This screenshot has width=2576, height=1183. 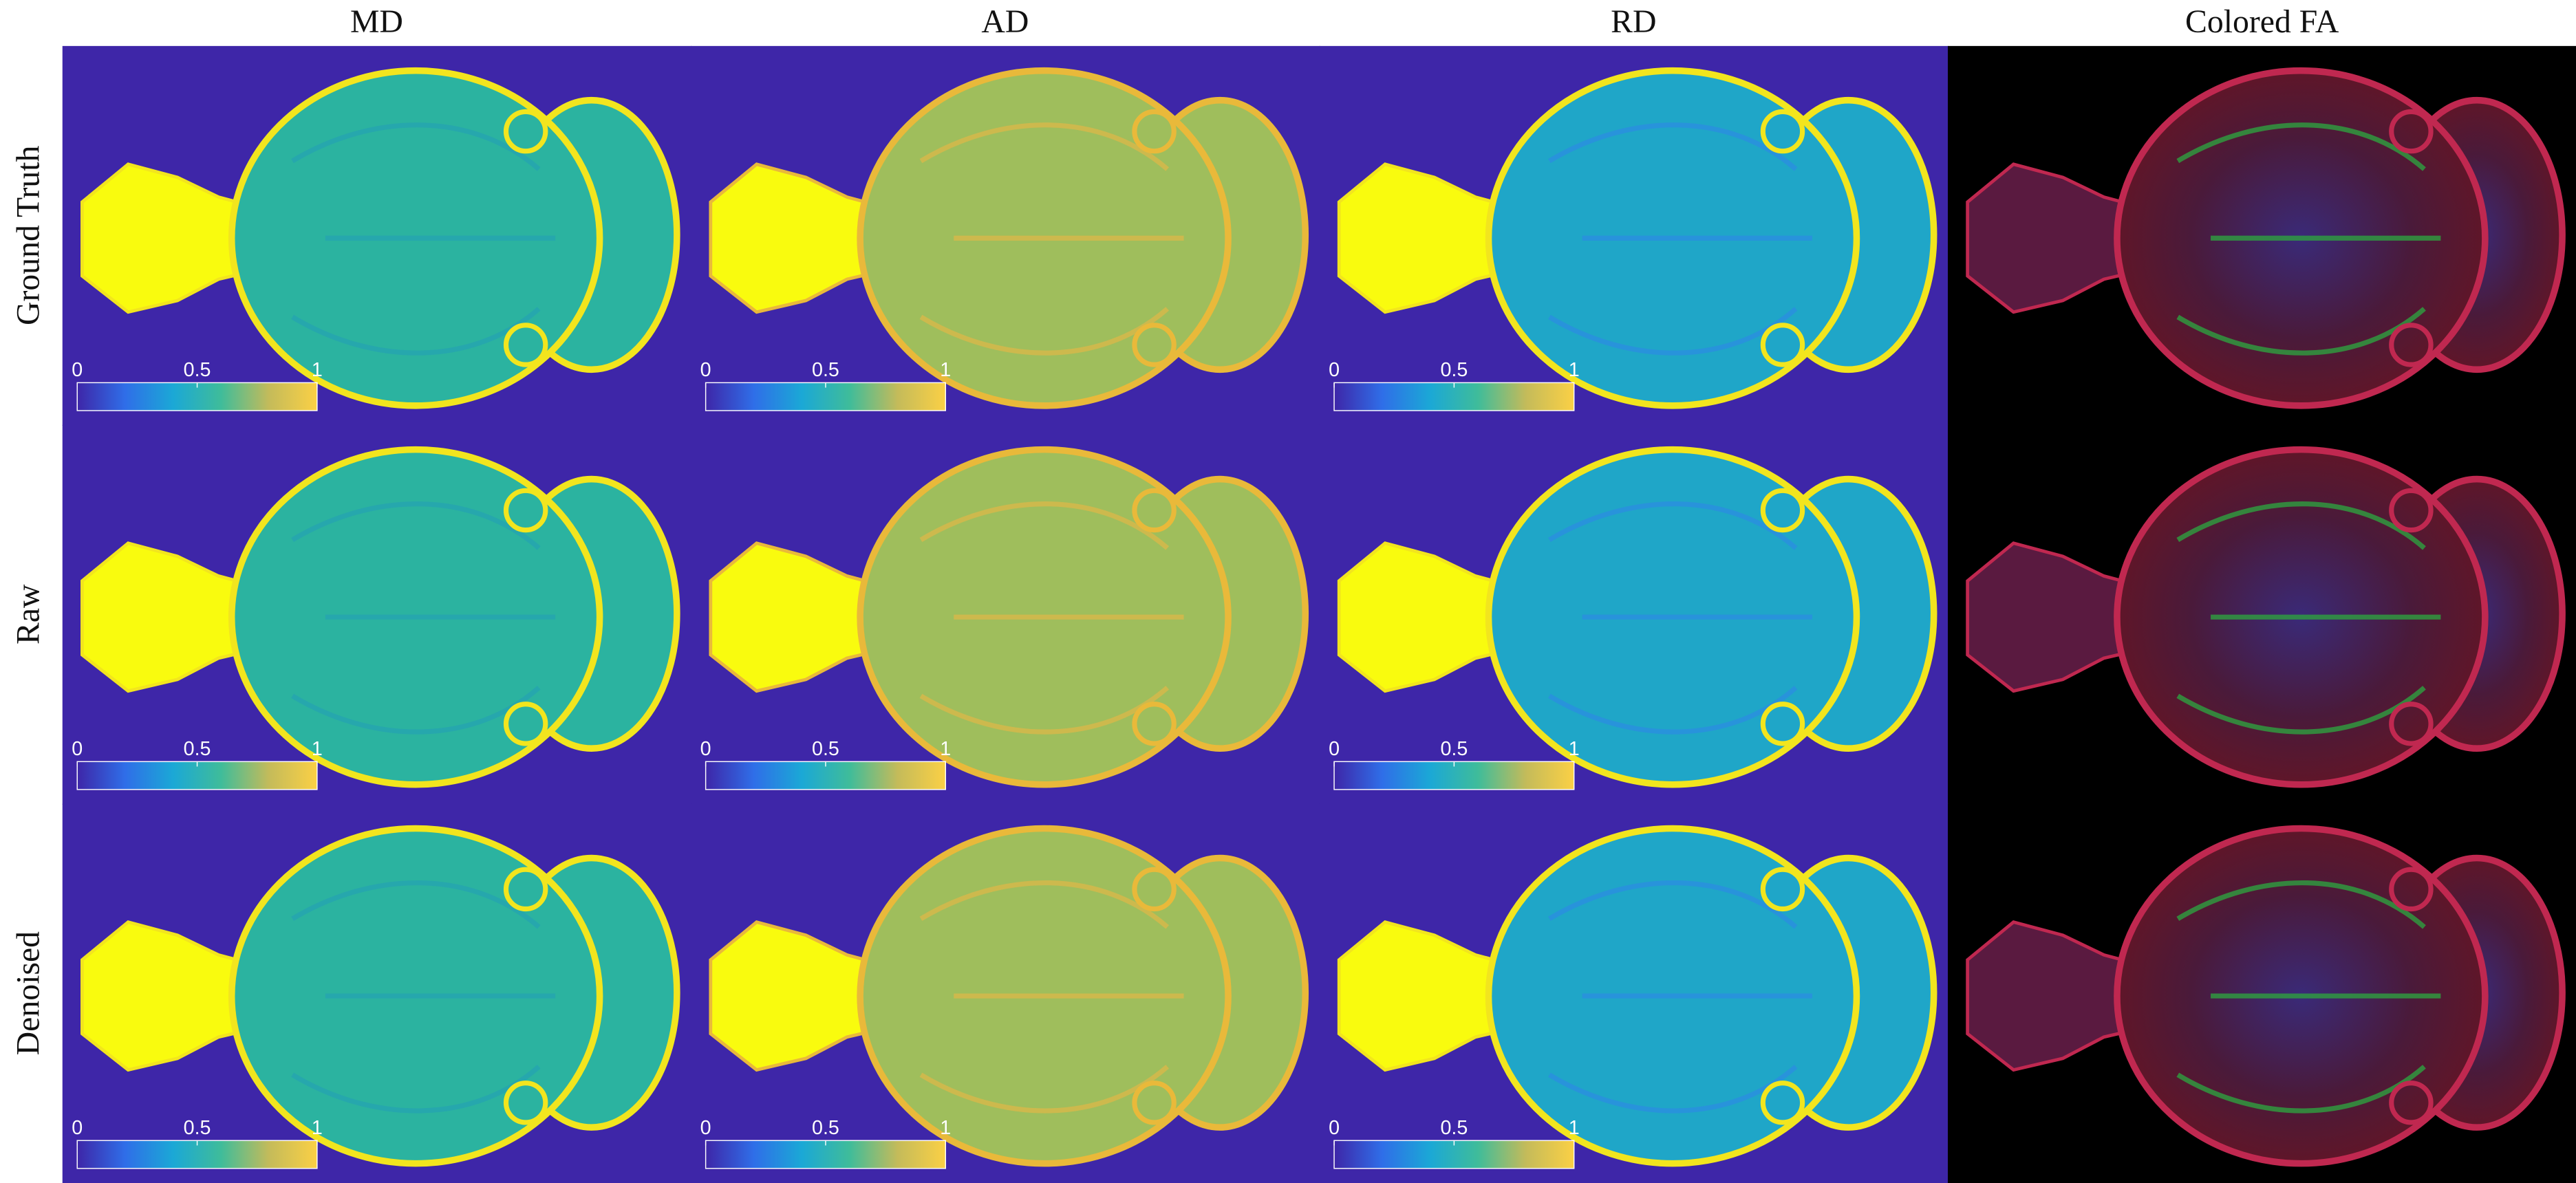 What do you see at coordinates (377, 21) in the screenshot?
I see `column-header: MD` at bounding box center [377, 21].